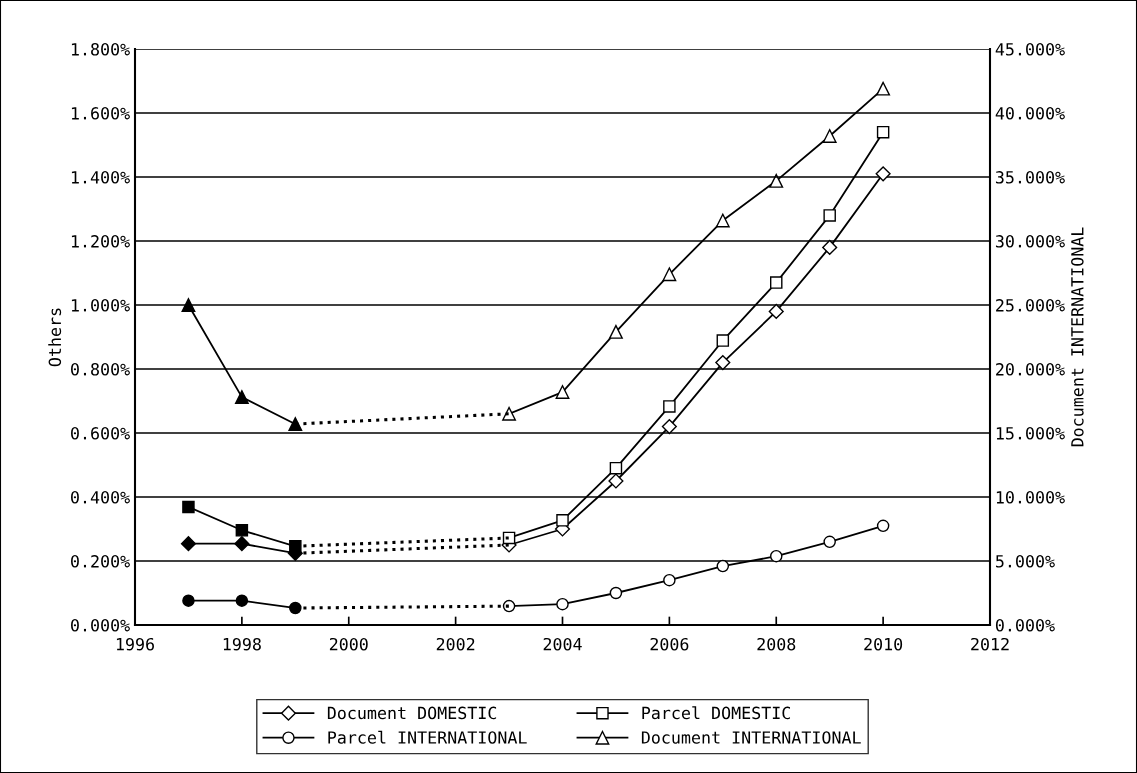  I want to click on y-tick-label: 1.200%, so click(100, 241).